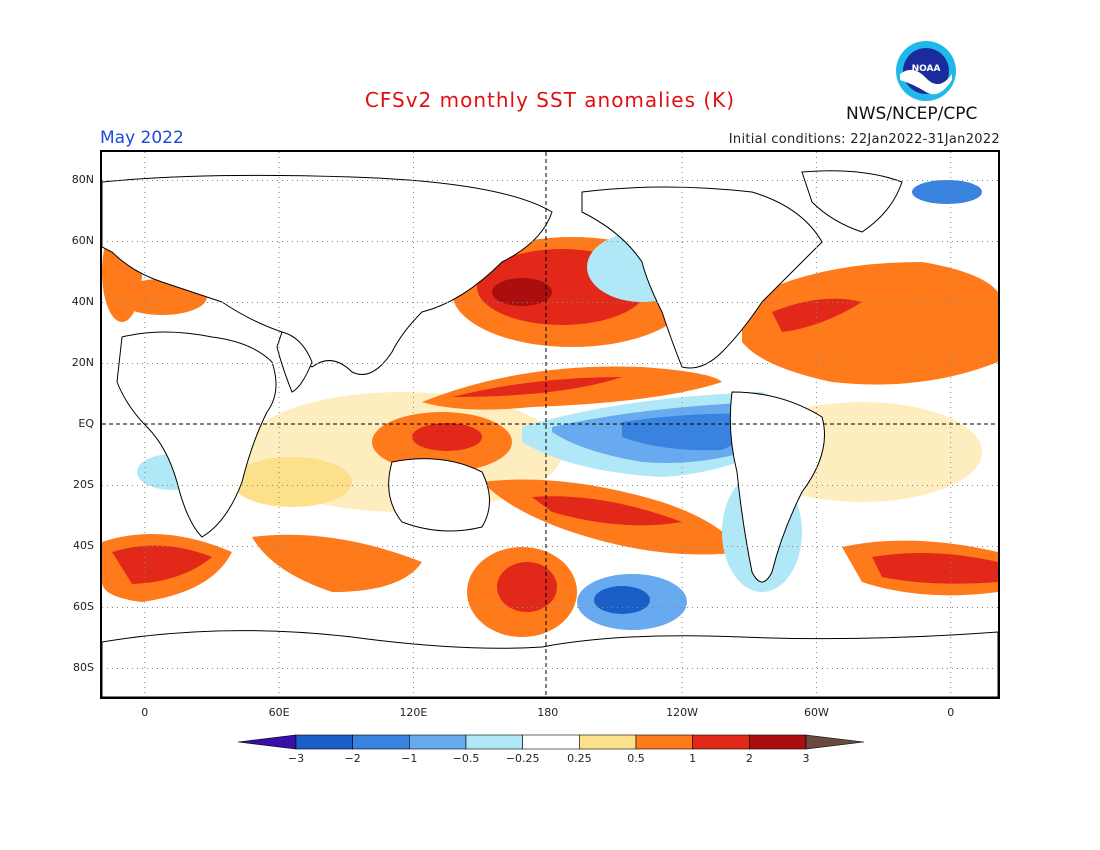 The width and height of the screenshot is (1100, 850). I want to click on lat-tick-label: 80S, so click(83, 667).